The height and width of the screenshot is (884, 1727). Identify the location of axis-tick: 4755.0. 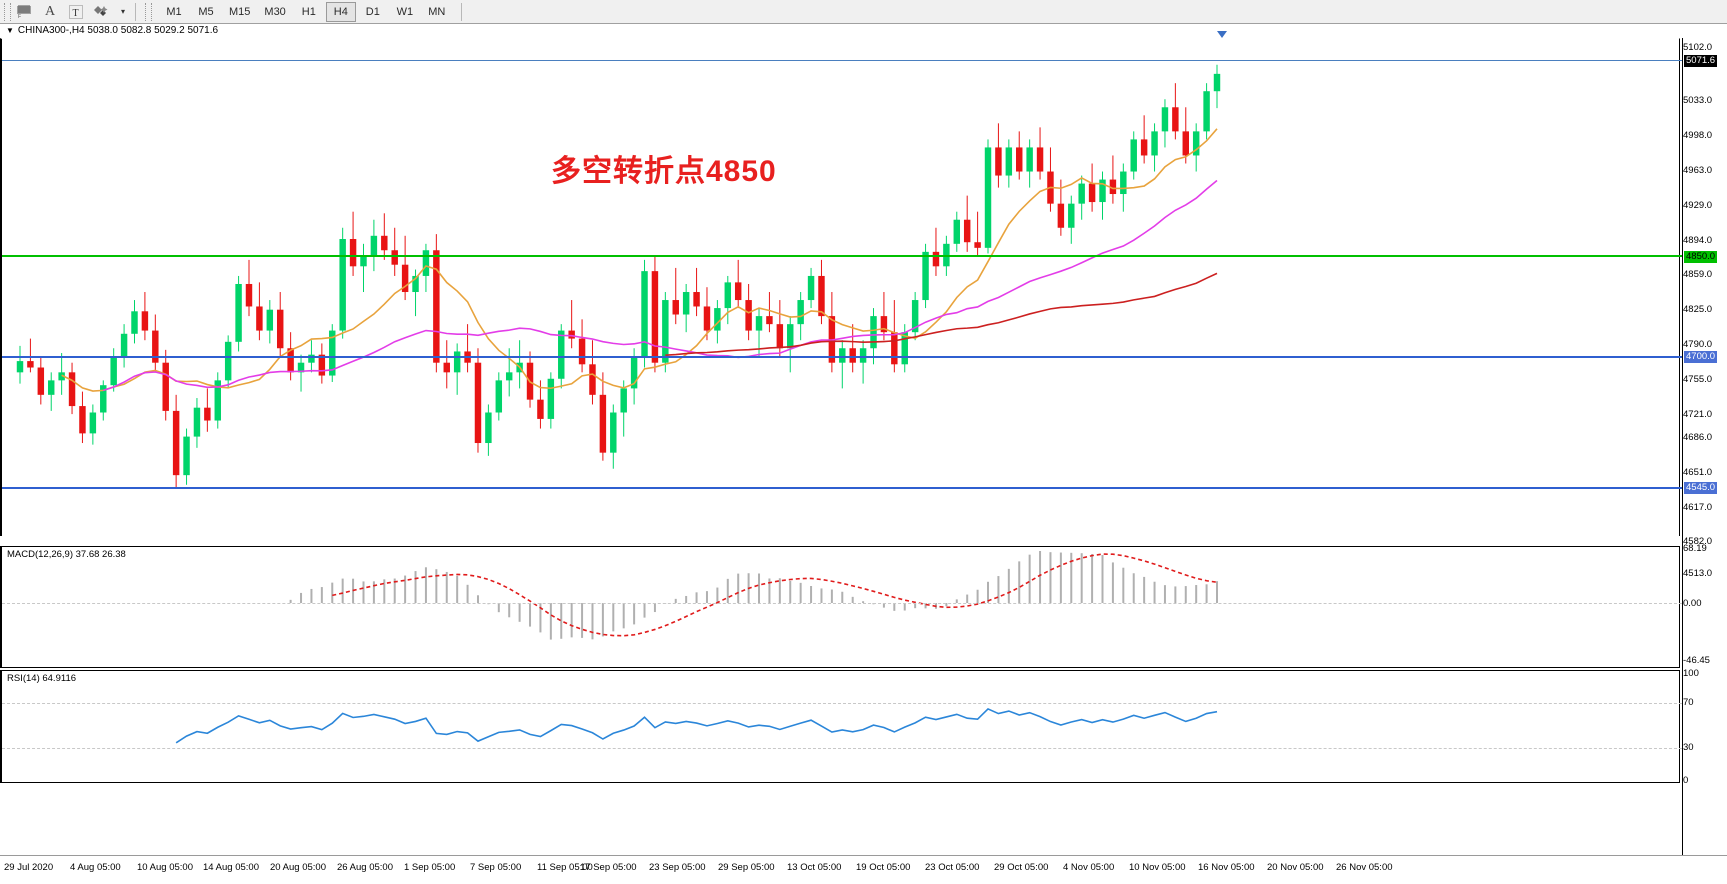
(1698, 379).